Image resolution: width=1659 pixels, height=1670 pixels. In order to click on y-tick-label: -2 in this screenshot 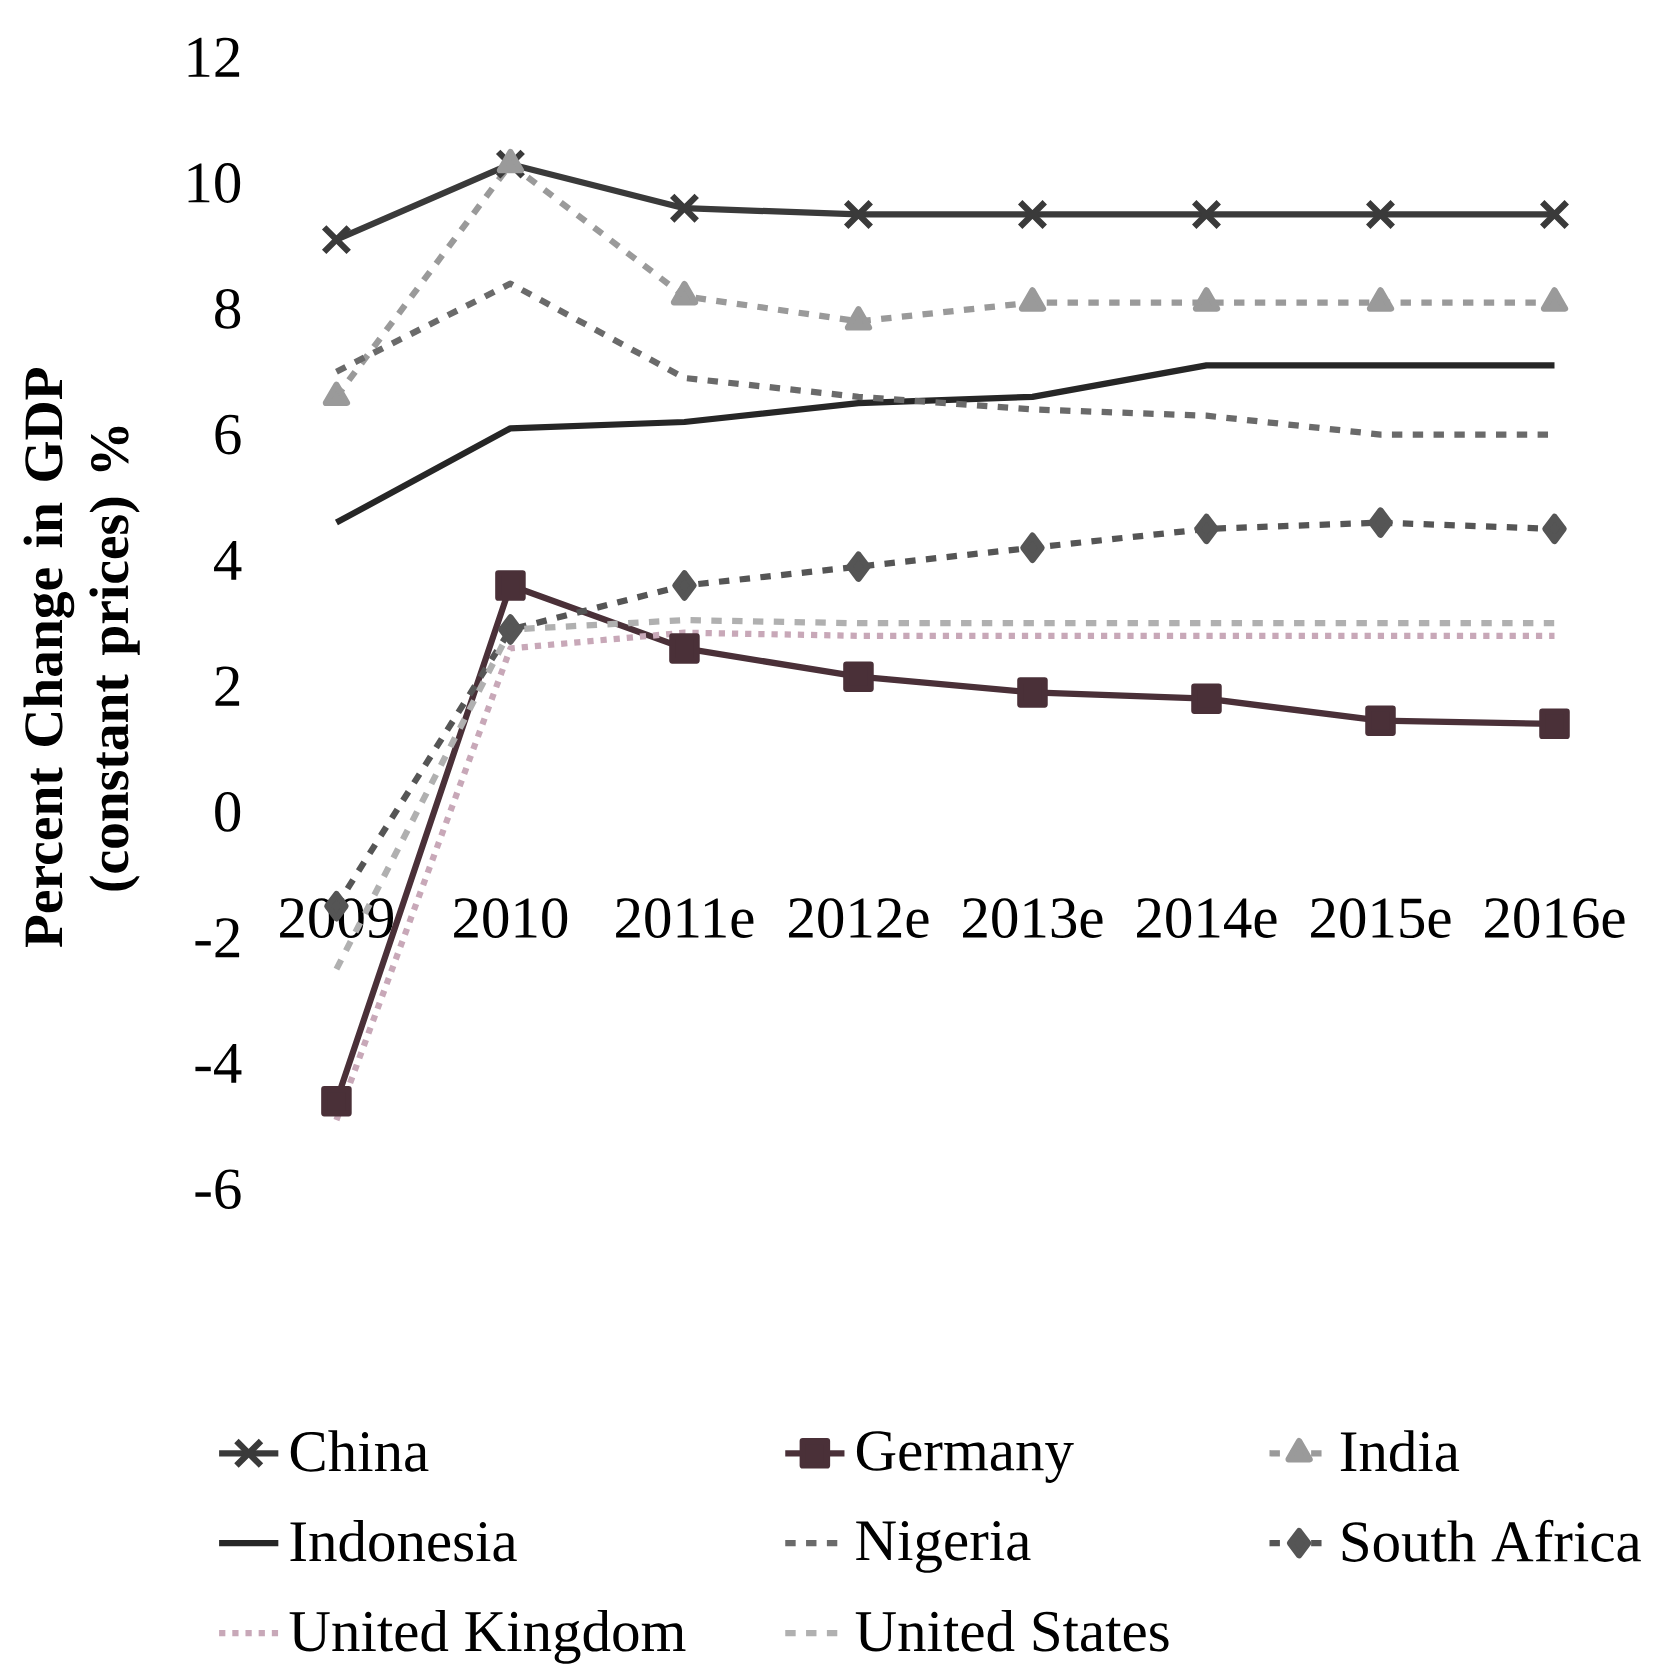, I will do `click(217, 938)`.